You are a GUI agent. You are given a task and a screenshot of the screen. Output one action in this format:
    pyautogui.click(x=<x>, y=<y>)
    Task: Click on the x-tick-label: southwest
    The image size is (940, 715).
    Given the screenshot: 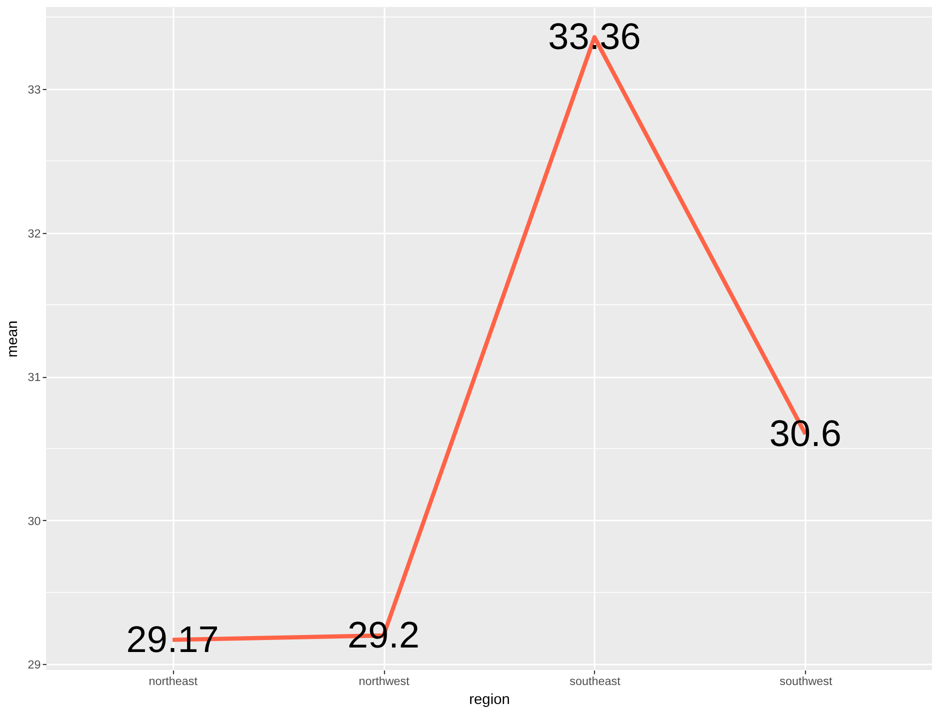 What is the action you would take?
    pyautogui.click(x=806, y=681)
    